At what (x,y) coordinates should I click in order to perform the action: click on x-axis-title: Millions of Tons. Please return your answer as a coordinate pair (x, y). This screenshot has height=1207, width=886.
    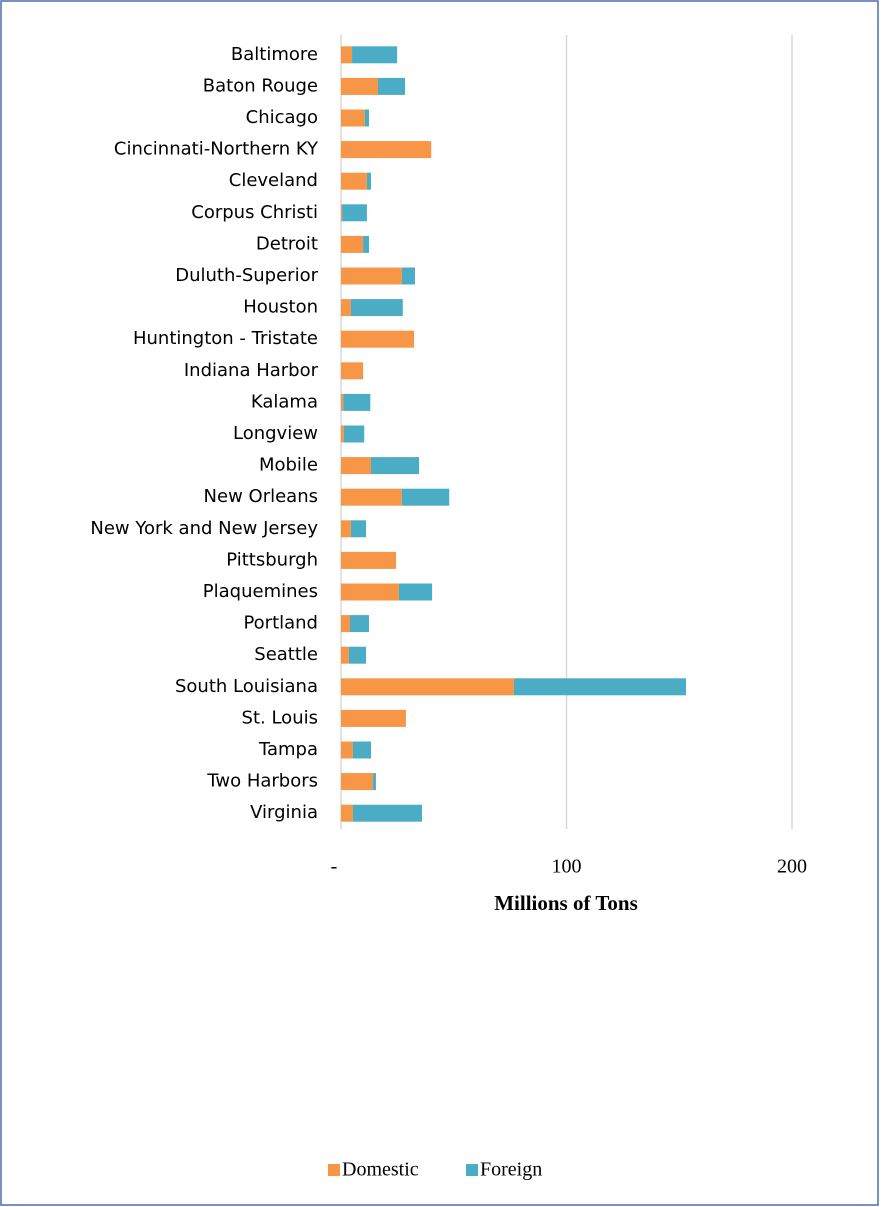
    Looking at the image, I should click on (566, 903).